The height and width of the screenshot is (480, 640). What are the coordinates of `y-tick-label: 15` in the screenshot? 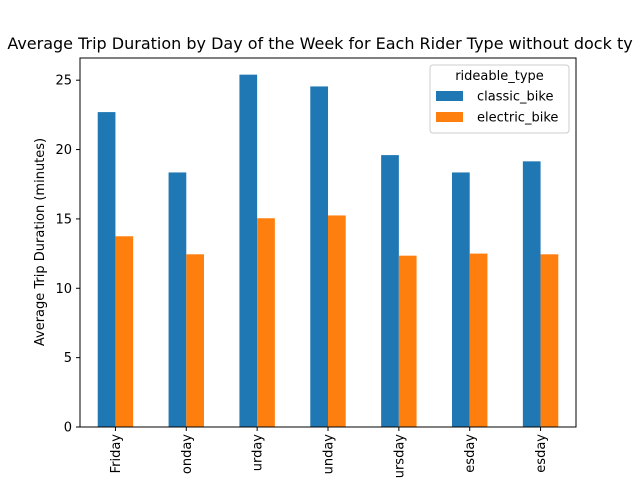 It's located at (63, 219).